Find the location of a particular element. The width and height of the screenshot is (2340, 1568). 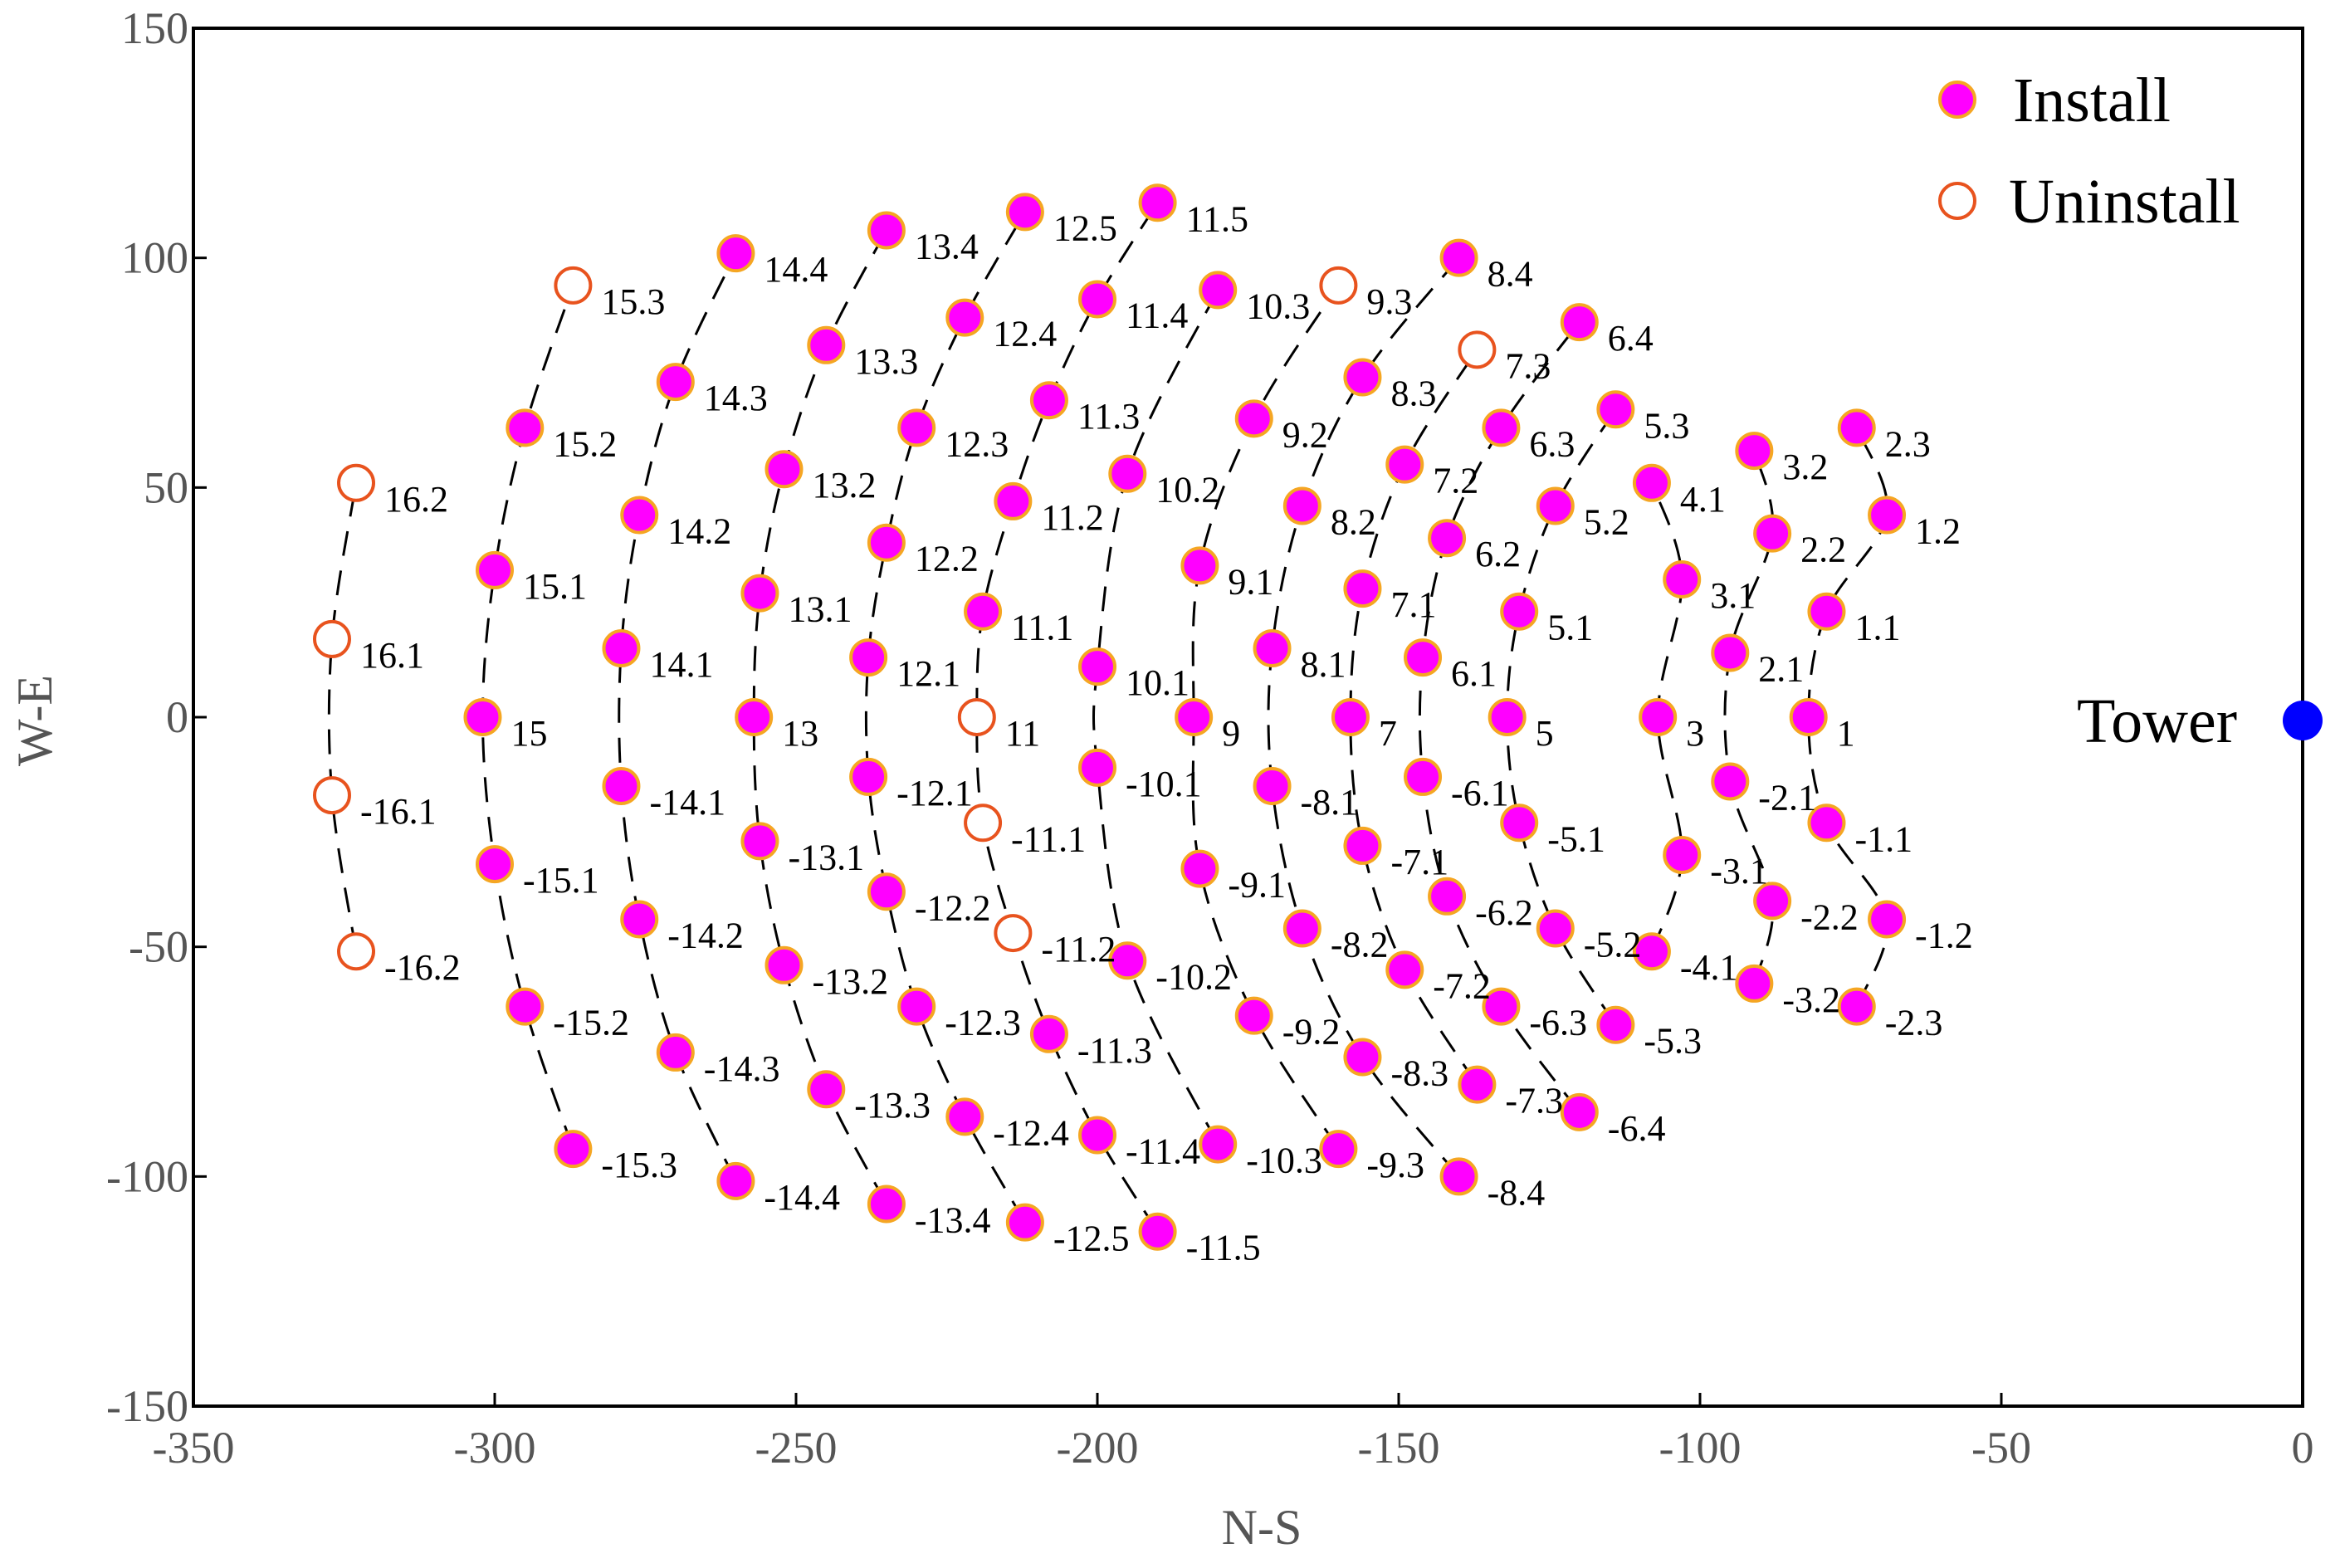

point-label-5-1: 5.1 is located at coordinates (1570, 628).